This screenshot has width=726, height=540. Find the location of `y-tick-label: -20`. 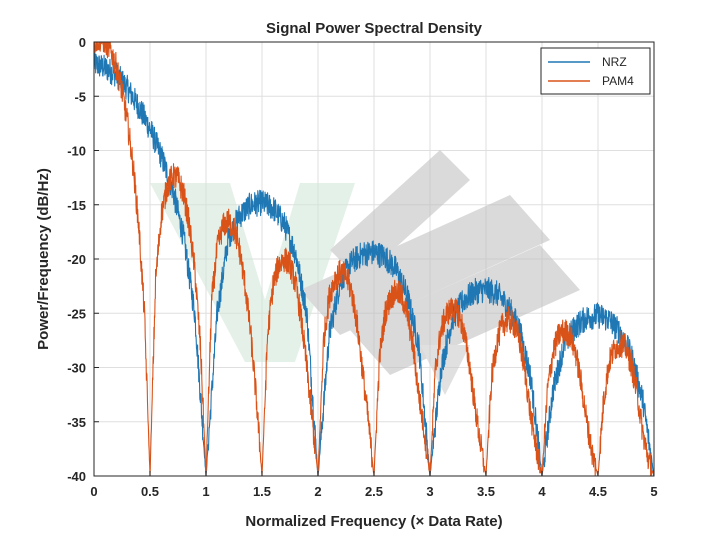

y-tick-label: -20 is located at coordinates (76, 259).